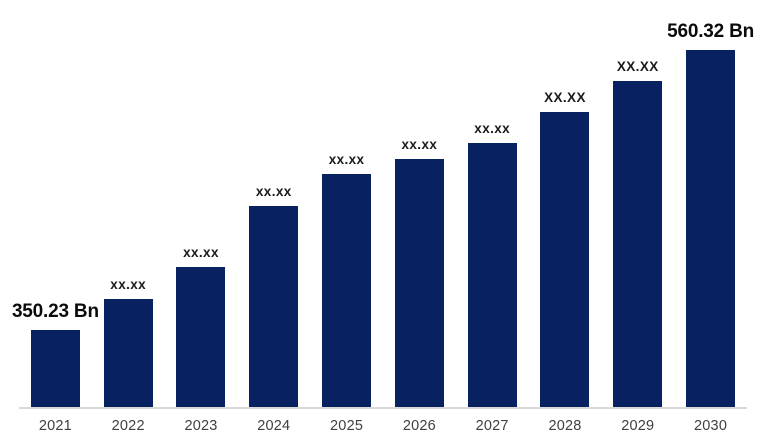 The width and height of the screenshot is (768, 448). I want to click on bar-2028, so click(565, 259).